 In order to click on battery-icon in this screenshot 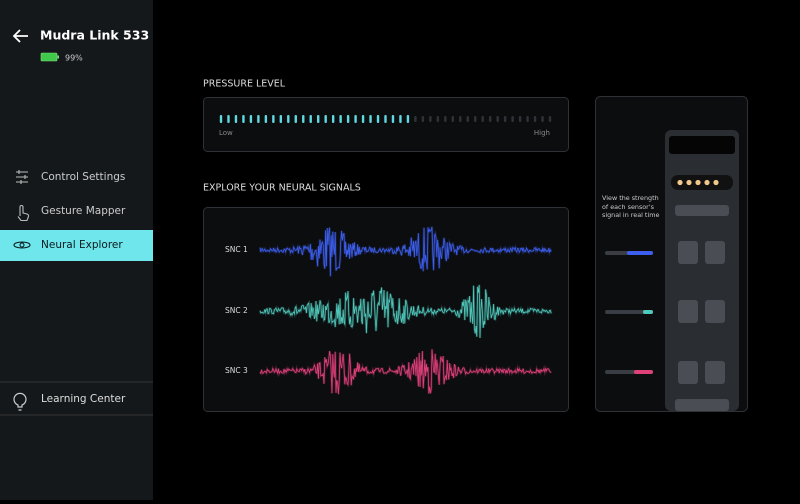, I will do `click(49, 57)`.